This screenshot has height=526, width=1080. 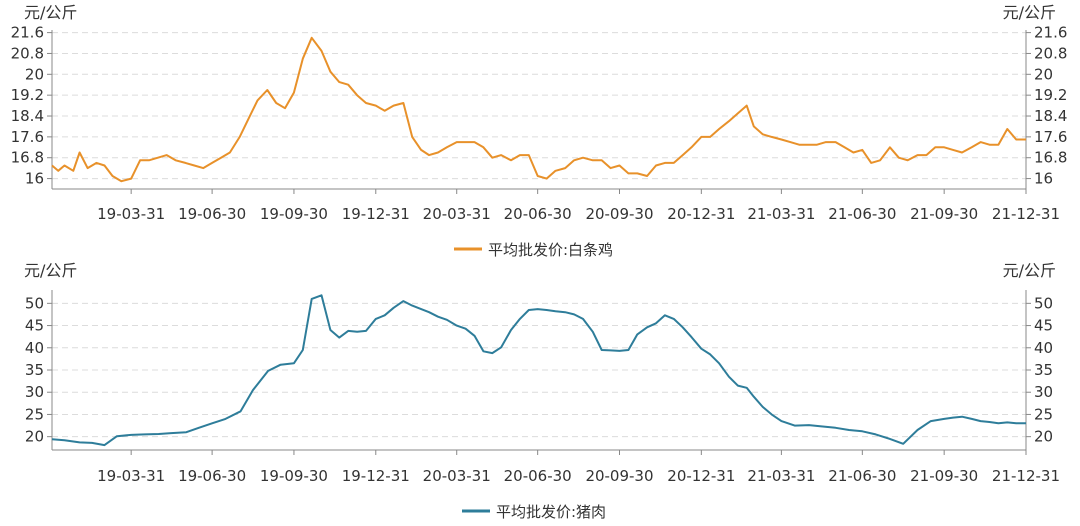 I want to click on chart2-legend: 平均批发价:猪肉, so click(x=534, y=512).